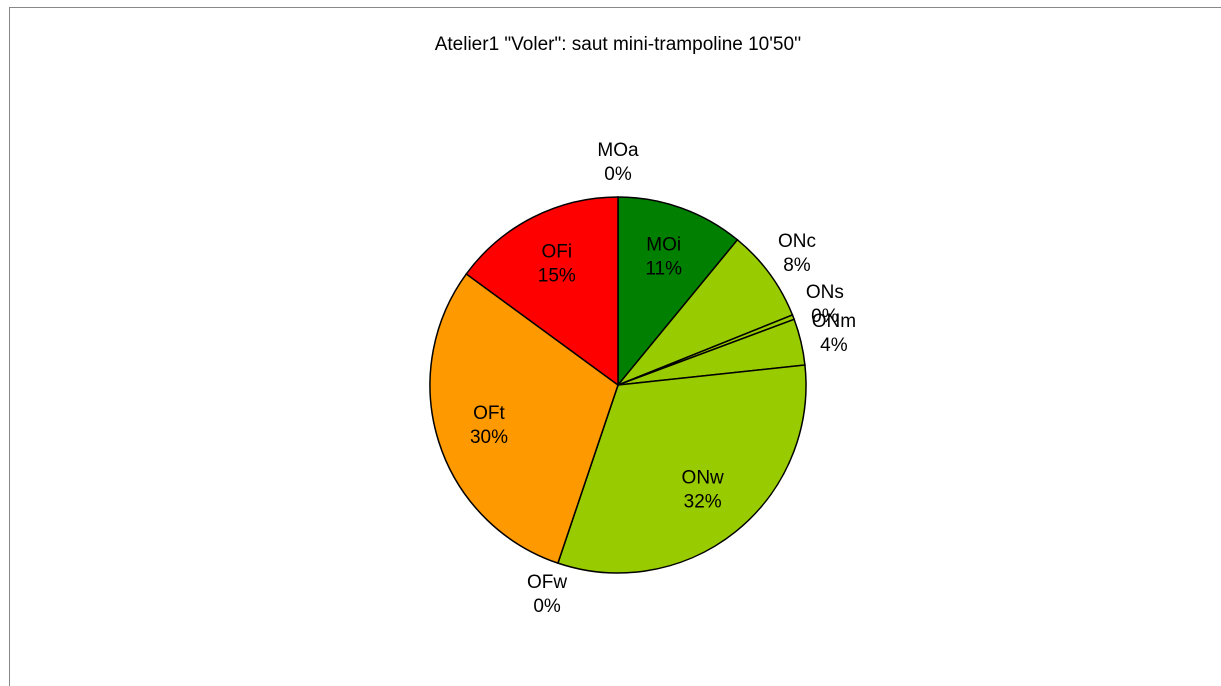 The image size is (1221, 686). I want to click on slice-label: ONw, so click(703, 478).